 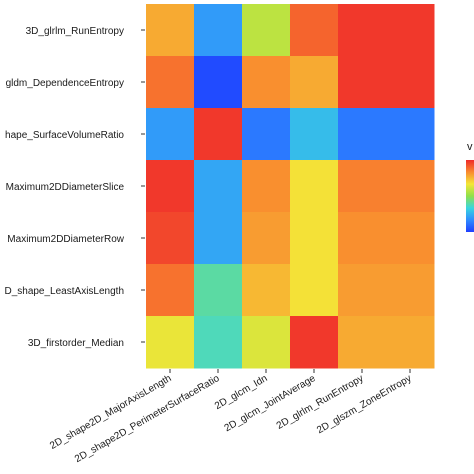 What do you see at coordinates (65, 239) in the screenshot?
I see `y-tick-label: Maximum2DDiameterRow` at bounding box center [65, 239].